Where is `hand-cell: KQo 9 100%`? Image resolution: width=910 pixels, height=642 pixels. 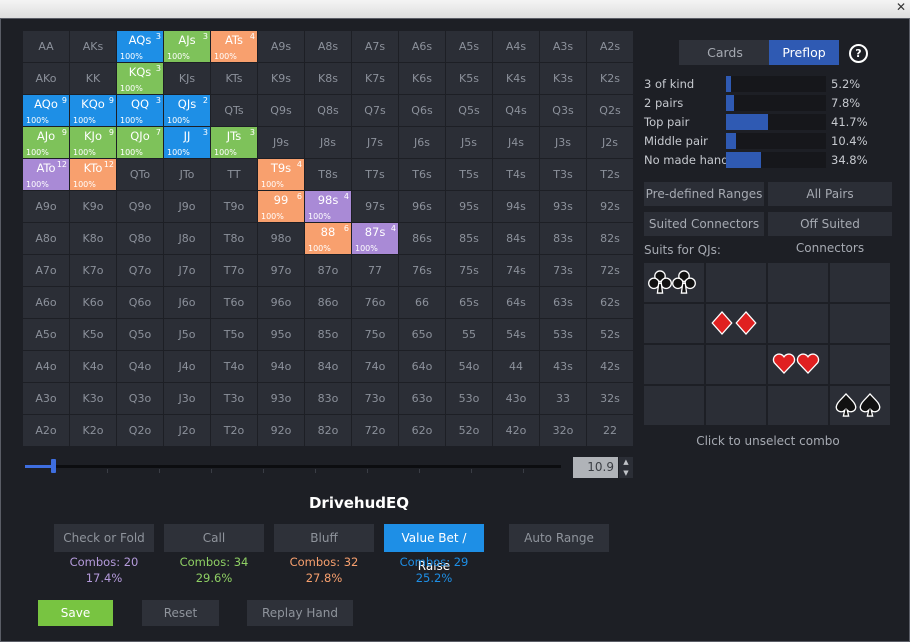
hand-cell: KQo 9 100% is located at coordinates (93, 110).